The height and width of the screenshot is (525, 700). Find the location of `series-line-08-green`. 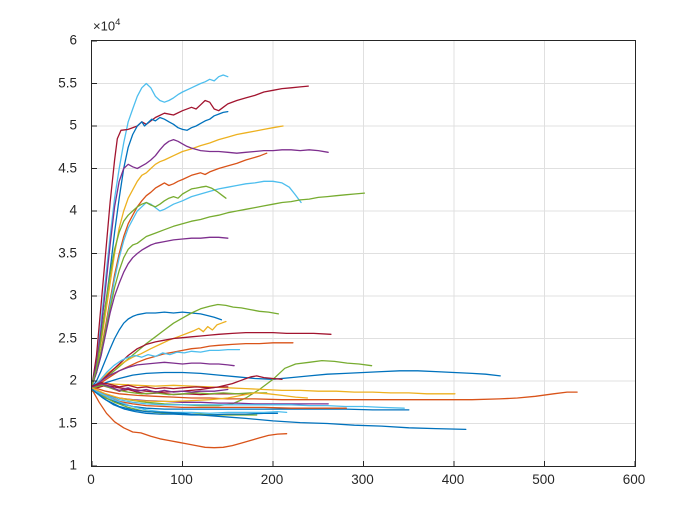

series-line-08-green is located at coordinates (229, 289).